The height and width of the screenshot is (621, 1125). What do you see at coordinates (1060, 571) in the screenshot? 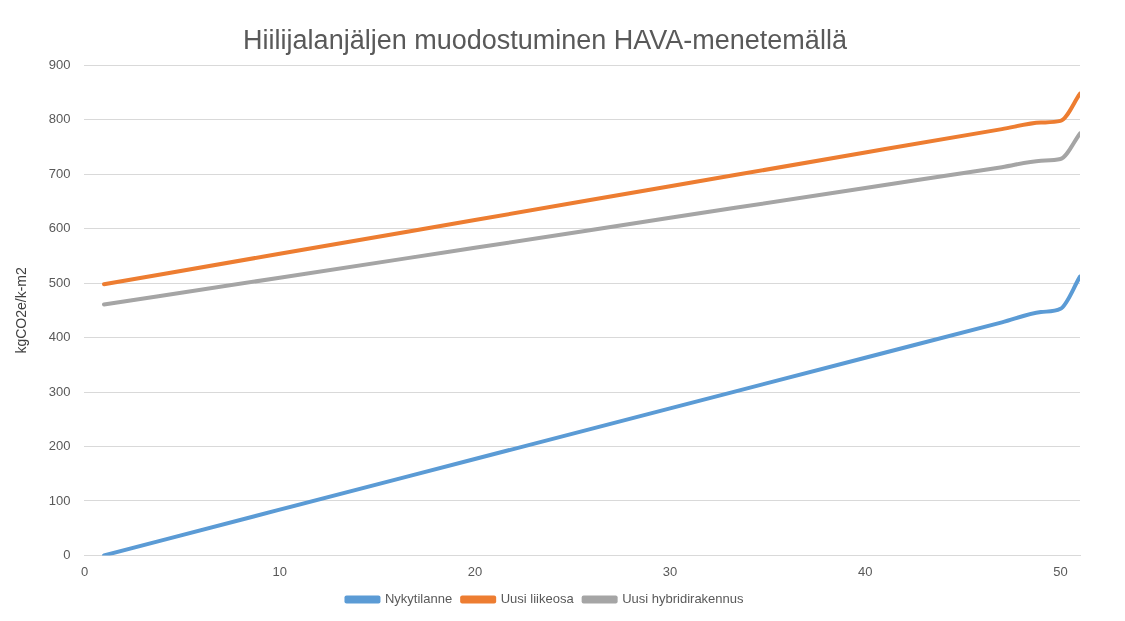
I see `x-tick-label: 50` at bounding box center [1060, 571].